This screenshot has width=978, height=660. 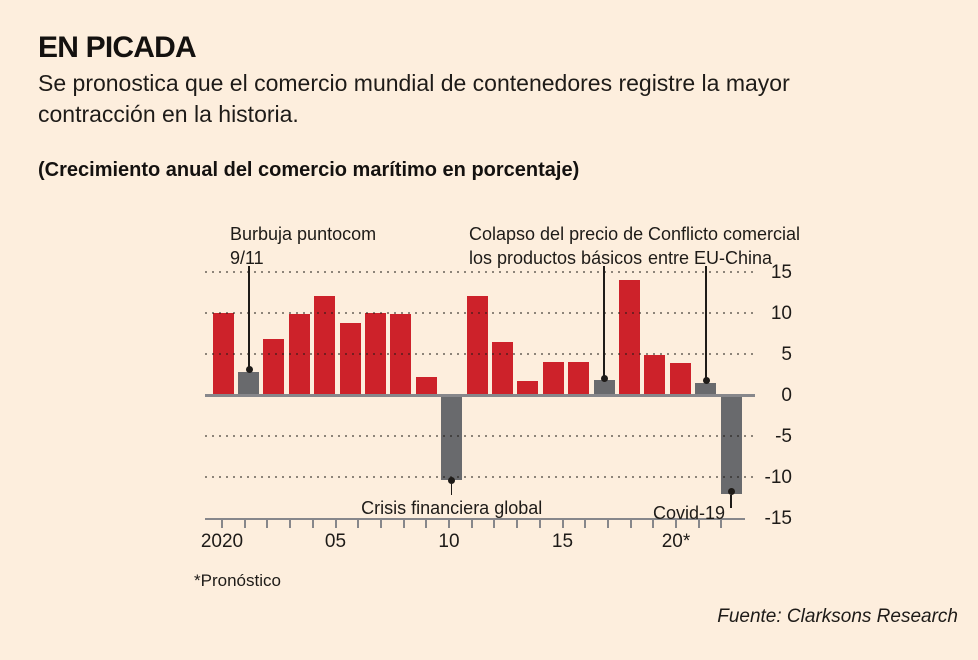 I want to click on annotation-label-conflicto: Conflicto comercial entre EU-China, so click(x=724, y=246).